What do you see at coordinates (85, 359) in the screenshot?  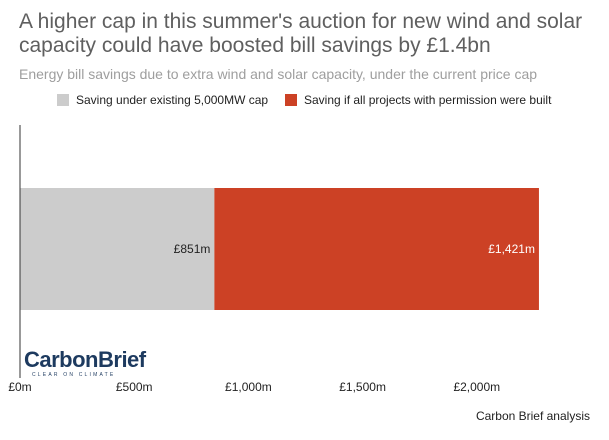 I see `logo-wordmark: CarbonBrief` at bounding box center [85, 359].